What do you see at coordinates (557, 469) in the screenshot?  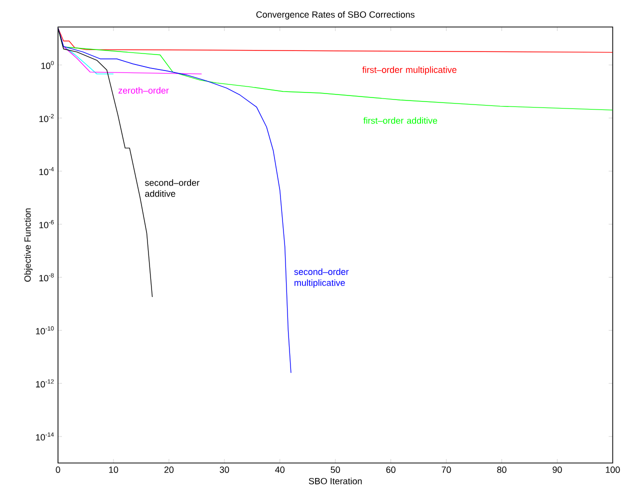 I see `x-tick-label: 90` at bounding box center [557, 469].